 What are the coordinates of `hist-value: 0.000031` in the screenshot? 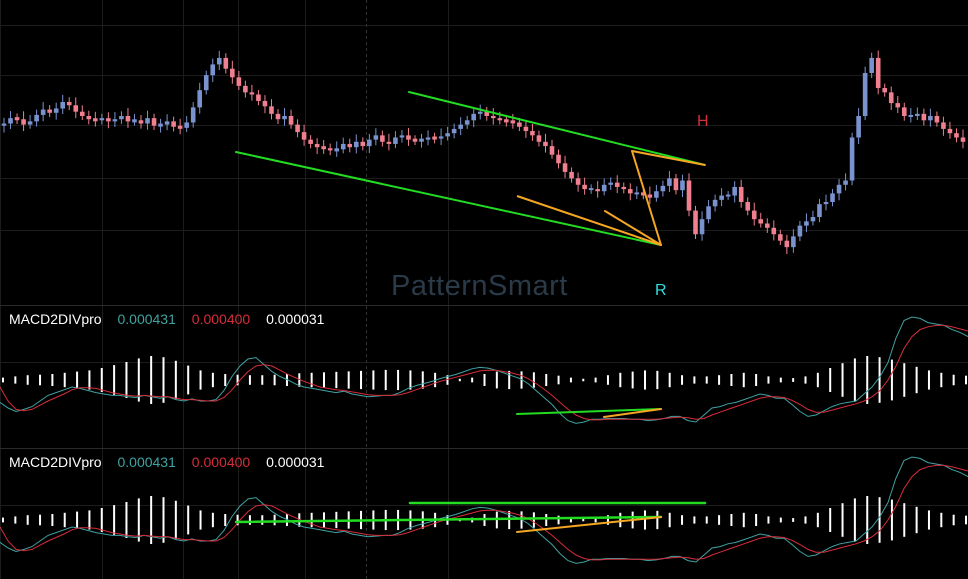 It's located at (295, 319).